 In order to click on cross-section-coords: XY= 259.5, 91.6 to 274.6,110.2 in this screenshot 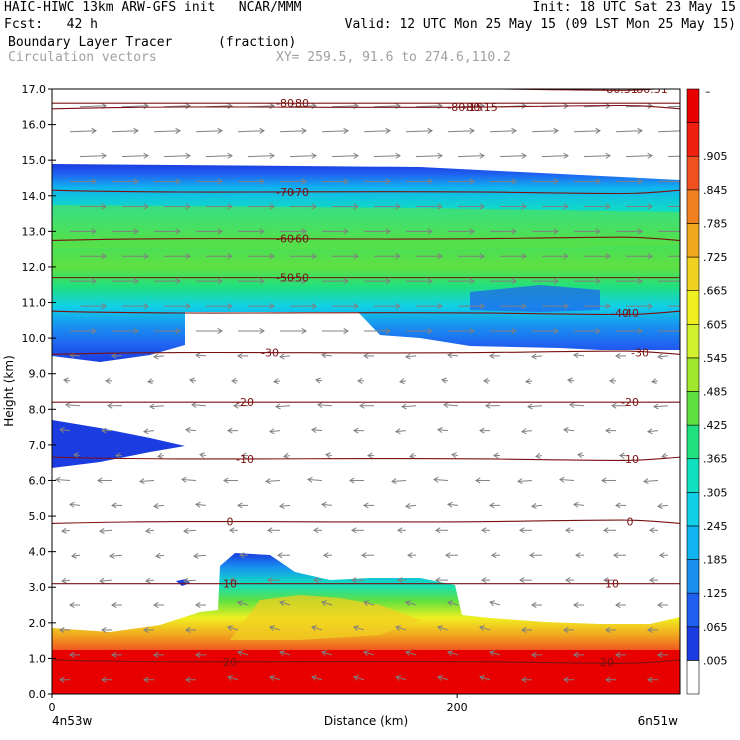, I will do `click(393, 57)`.